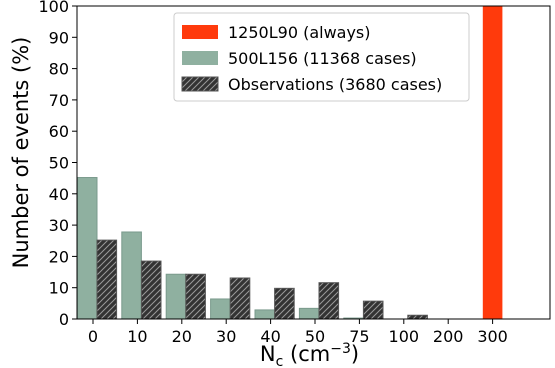 The height and width of the screenshot is (368, 555). Describe the element at coordinates (59, 194) in the screenshot. I see `y-tick-label: 40` at that location.